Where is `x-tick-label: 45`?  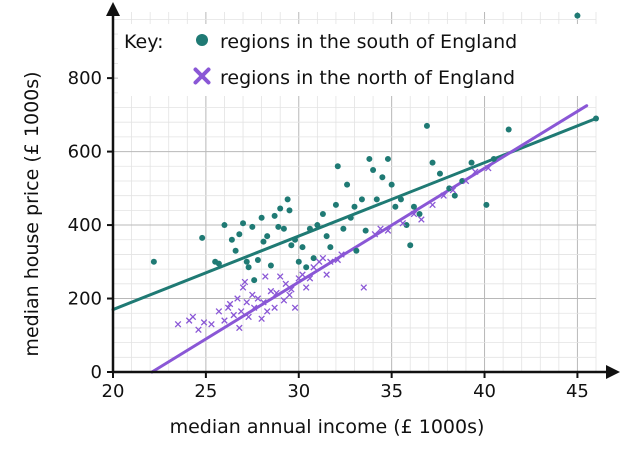 x-tick-label: 45 is located at coordinates (577, 391).